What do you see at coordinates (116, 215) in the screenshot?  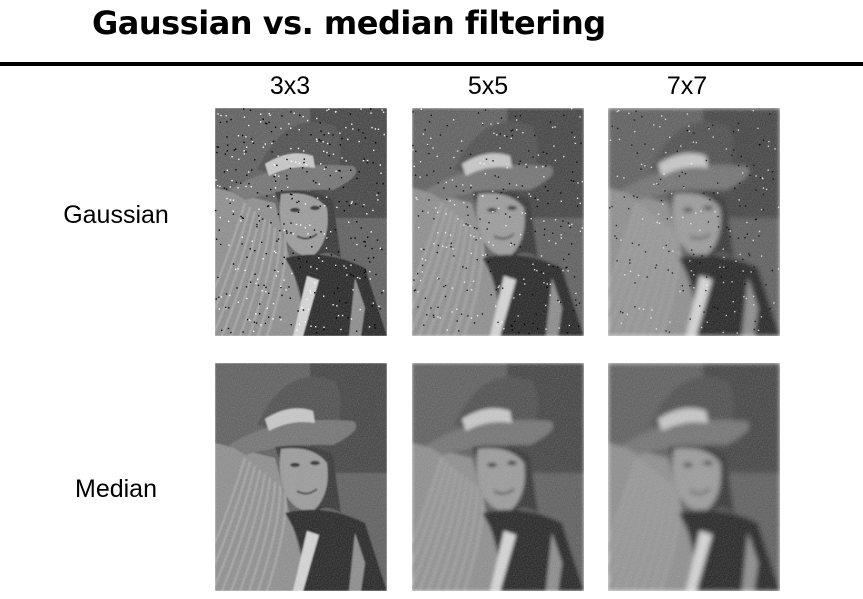 I see `row-label-gaussian: Gaussian` at bounding box center [116, 215].